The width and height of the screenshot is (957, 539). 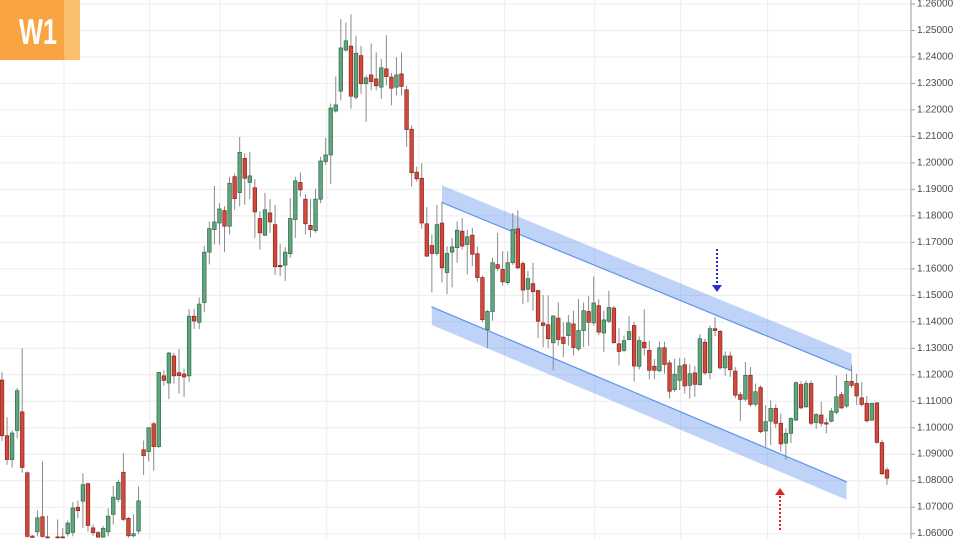 I want to click on y-tick-label: 1.09000, so click(x=935, y=454).